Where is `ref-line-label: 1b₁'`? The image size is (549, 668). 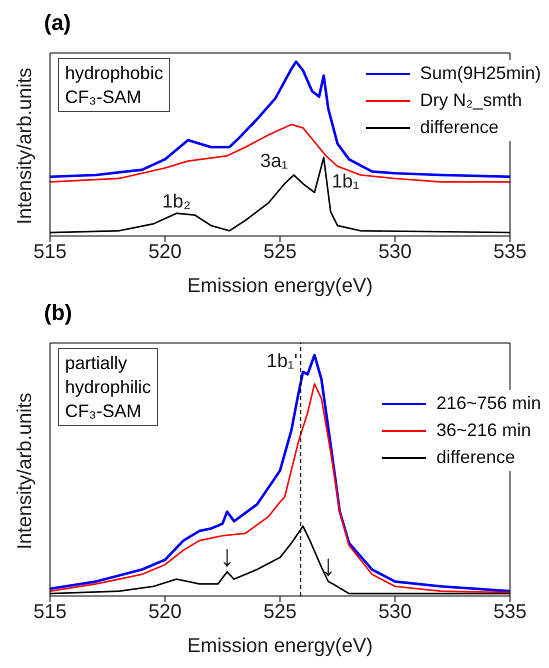
ref-line-label: 1b₁' is located at coordinates (282, 361).